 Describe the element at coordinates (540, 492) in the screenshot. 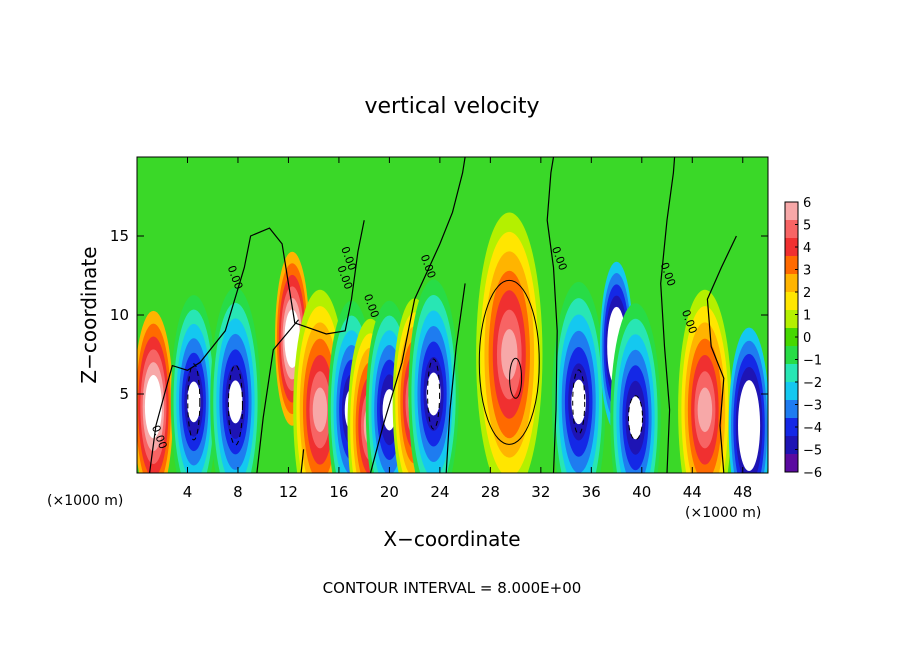

I see `x-tick-label: 32` at that location.